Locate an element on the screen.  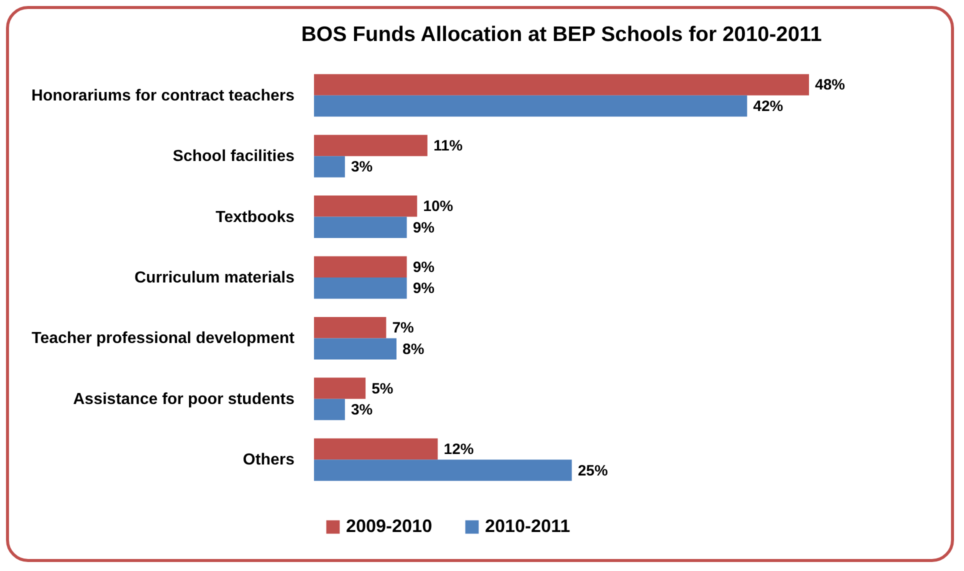
y-tick-label: Curriculum materials is located at coordinates (214, 278).